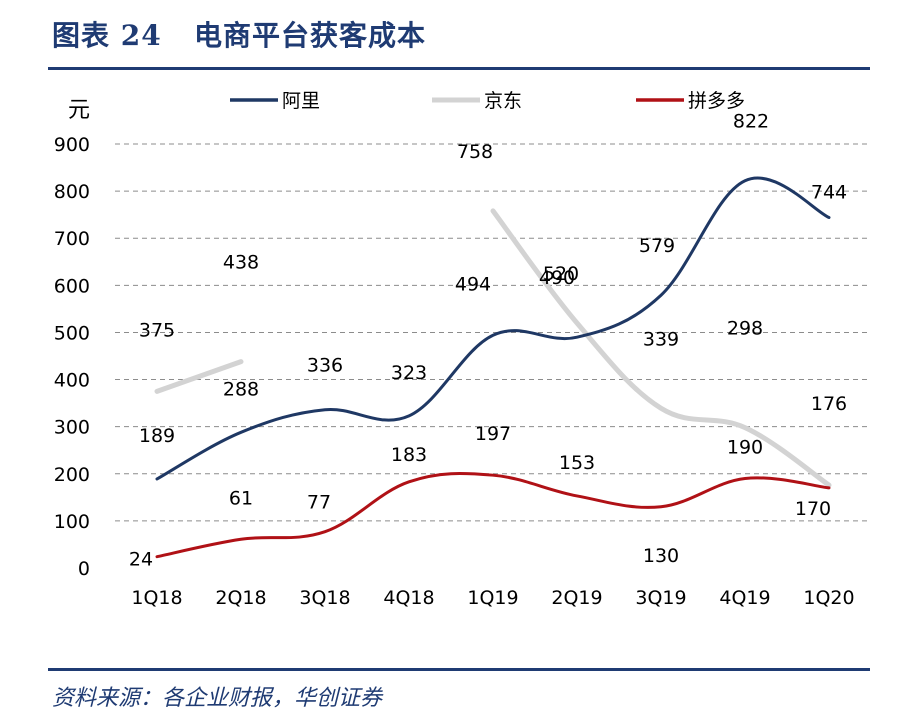 This screenshot has width=908, height=725. What do you see at coordinates (72, 428) in the screenshot?
I see `y-tick-label: 300` at bounding box center [72, 428].